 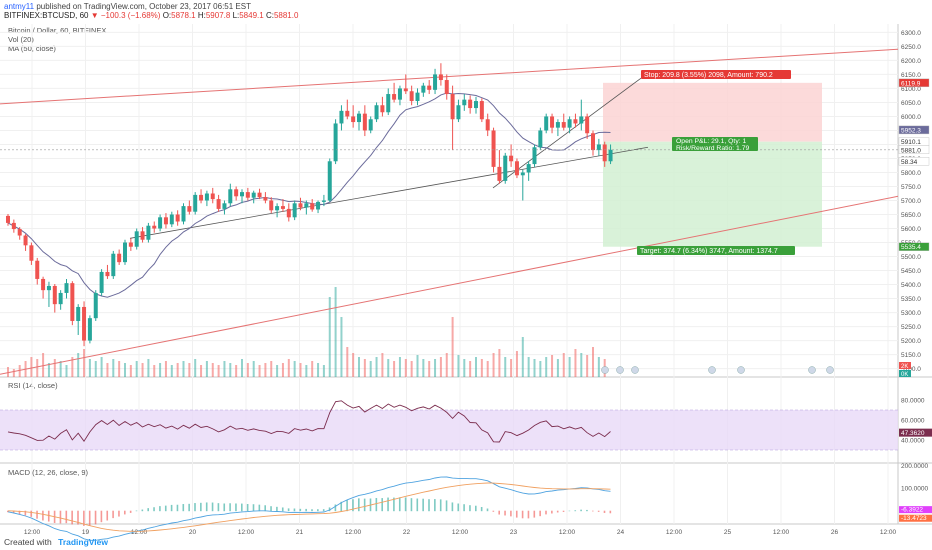 What do you see at coordinates (711, 141) in the screenshot?
I see `pnl-annotation: Open P&L: 29.1, Qty: 1` at bounding box center [711, 141].